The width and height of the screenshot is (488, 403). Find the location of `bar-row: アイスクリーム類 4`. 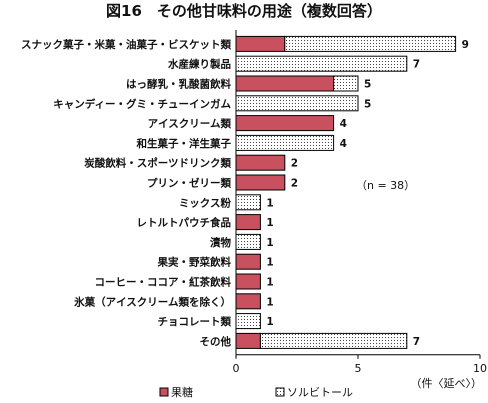

bar-row: アイスクリーム類 4 is located at coordinates (247, 123).